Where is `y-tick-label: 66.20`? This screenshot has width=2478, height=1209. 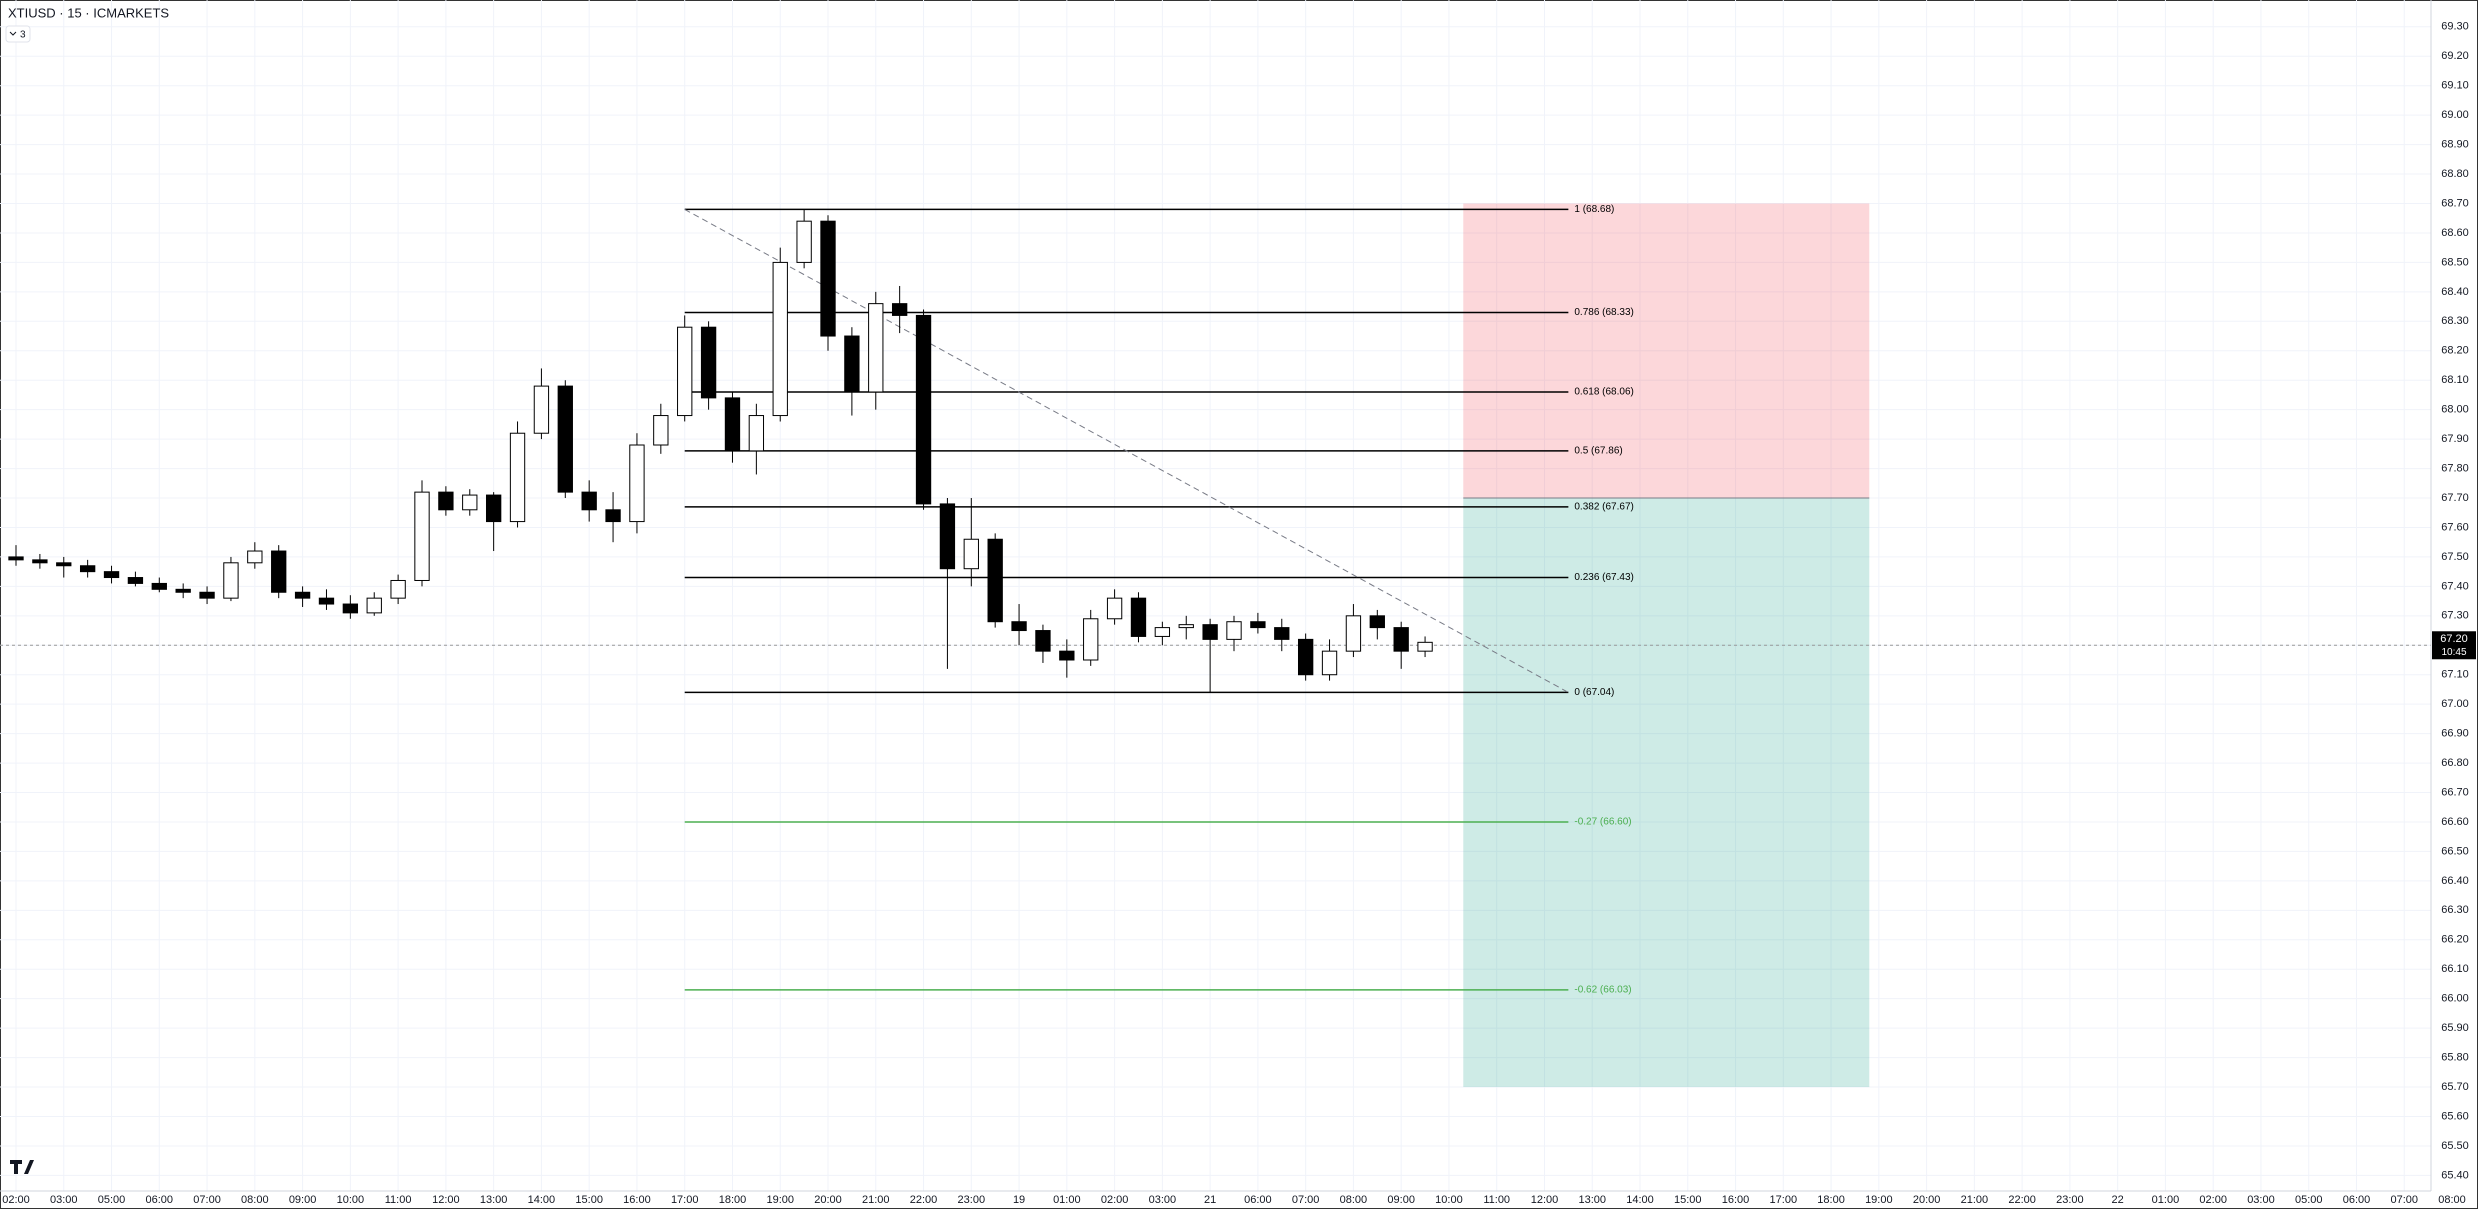
y-tick-label: 66.20 is located at coordinates (2455, 940).